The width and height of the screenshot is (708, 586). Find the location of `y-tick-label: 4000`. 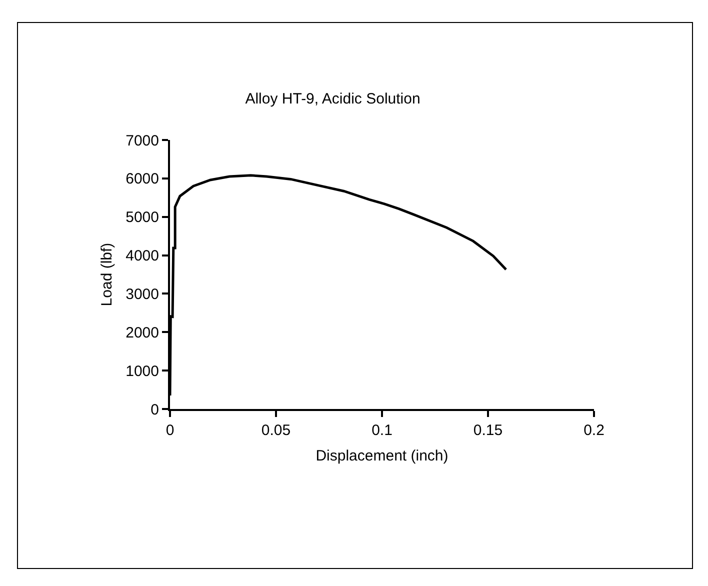

y-tick-label: 4000 is located at coordinates (142, 256).